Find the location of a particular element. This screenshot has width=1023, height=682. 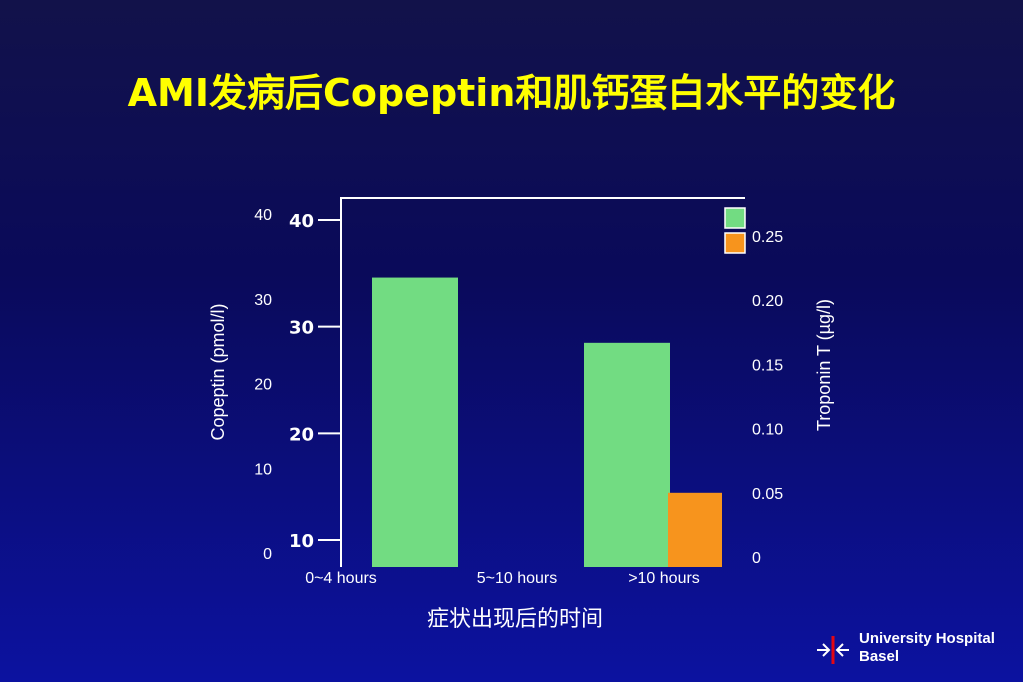

inner-axis-tick-label: 40 is located at coordinates (301, 221).